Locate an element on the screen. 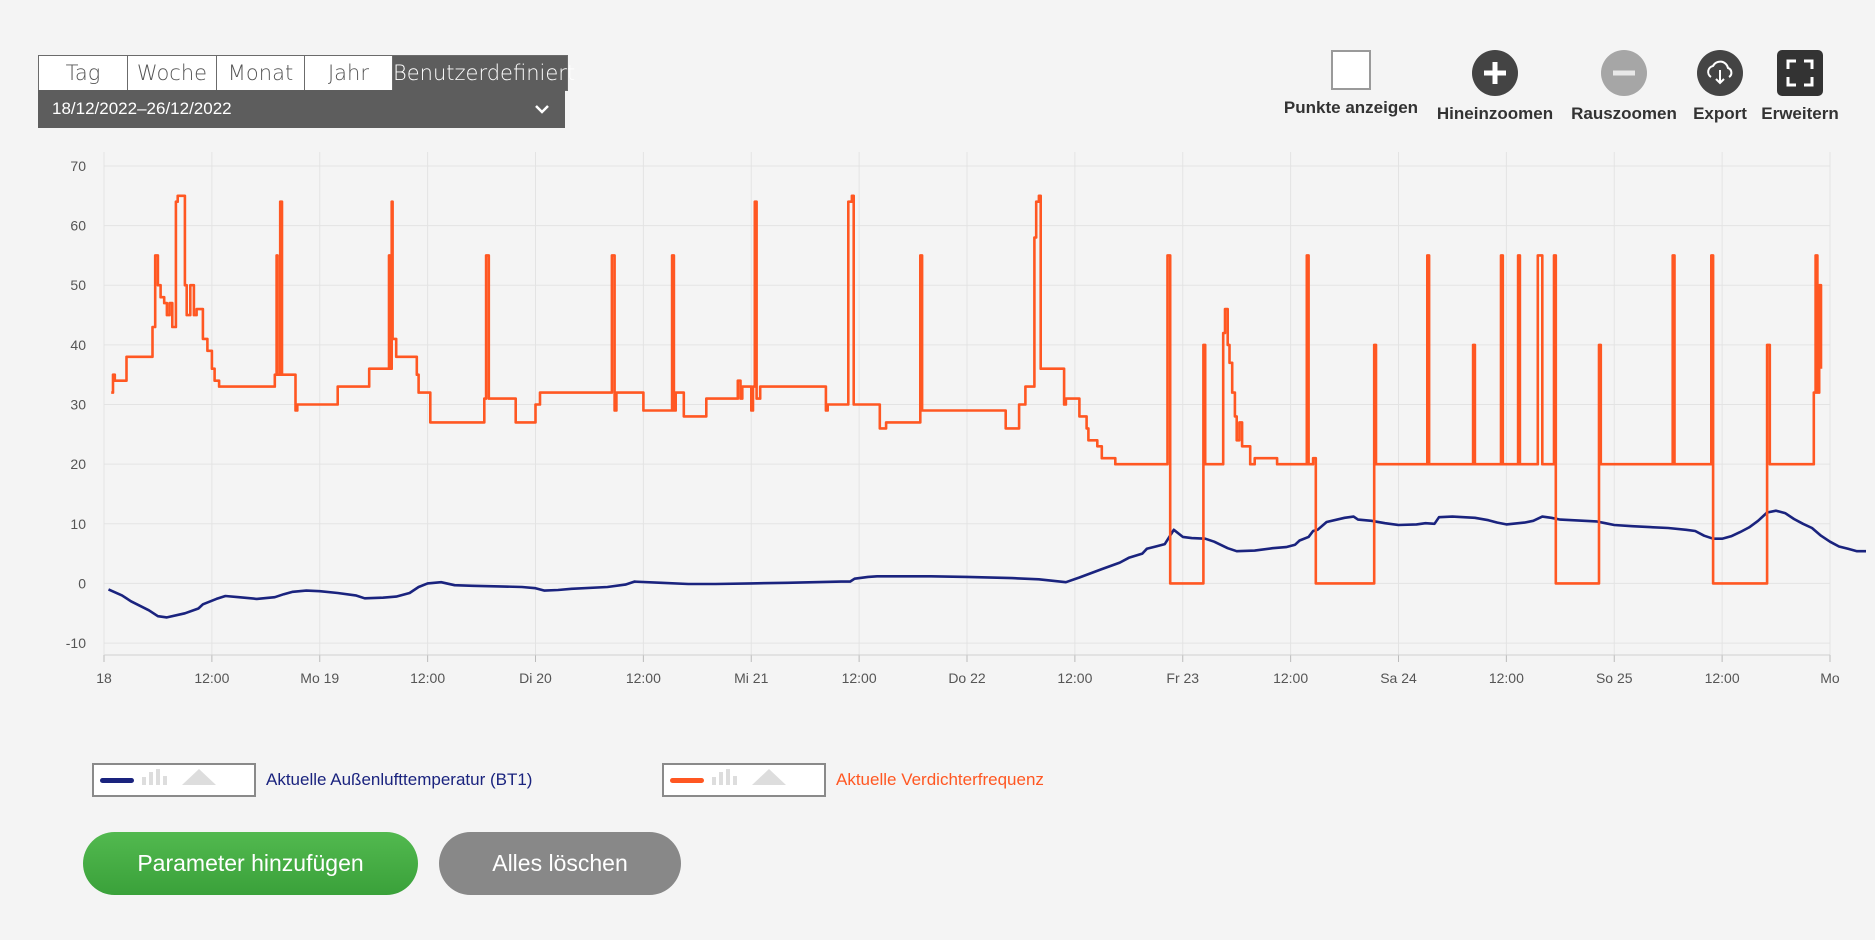 Image resolution: width=1875 pixels, height=940 pixels. zoom-in-label: Hineinzoomen is located at coordinates (1495, 113).